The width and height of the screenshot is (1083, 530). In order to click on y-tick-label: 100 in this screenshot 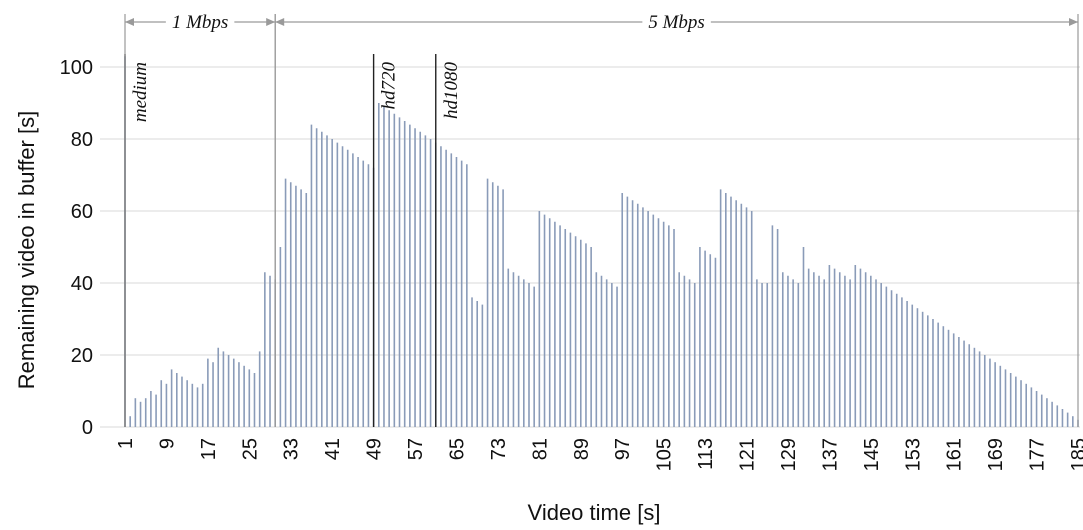, I will do `click(76, 68)`.